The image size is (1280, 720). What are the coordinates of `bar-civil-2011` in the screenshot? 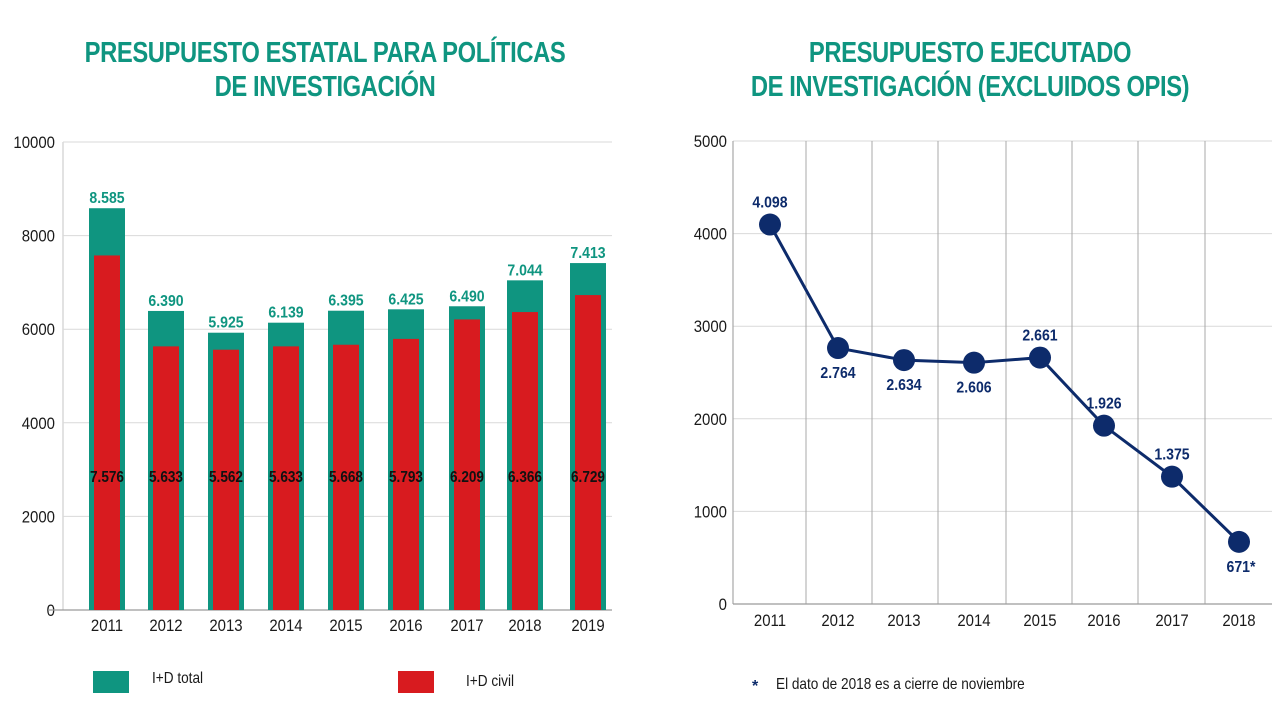 It's located at (107, 432).